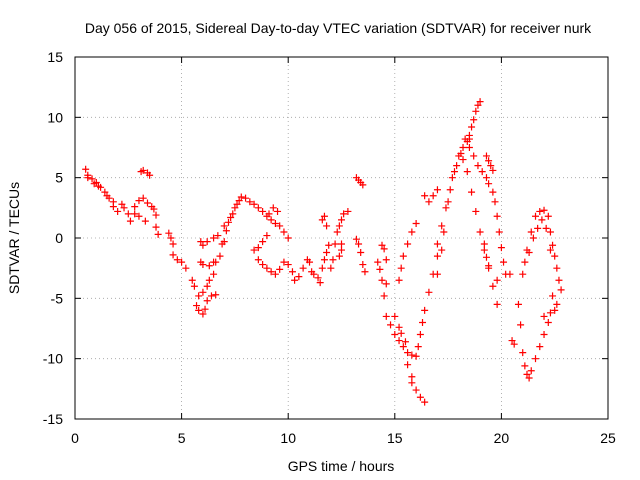 The width and height of the screenshot is (640, 480). I want to click on y-tick-labels: -15 -10 -5 0 5 10 15, so click(53, 238).